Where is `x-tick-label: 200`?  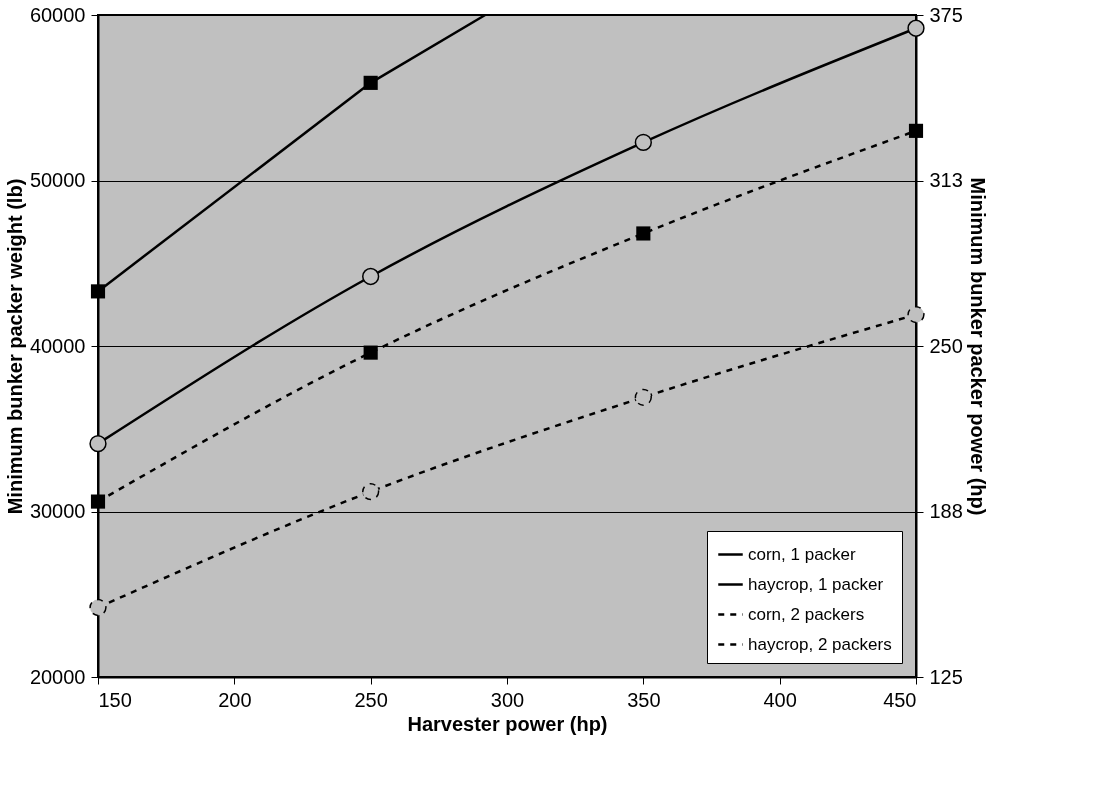
x-tick-label: 200 is located at coordinates (235, 699).